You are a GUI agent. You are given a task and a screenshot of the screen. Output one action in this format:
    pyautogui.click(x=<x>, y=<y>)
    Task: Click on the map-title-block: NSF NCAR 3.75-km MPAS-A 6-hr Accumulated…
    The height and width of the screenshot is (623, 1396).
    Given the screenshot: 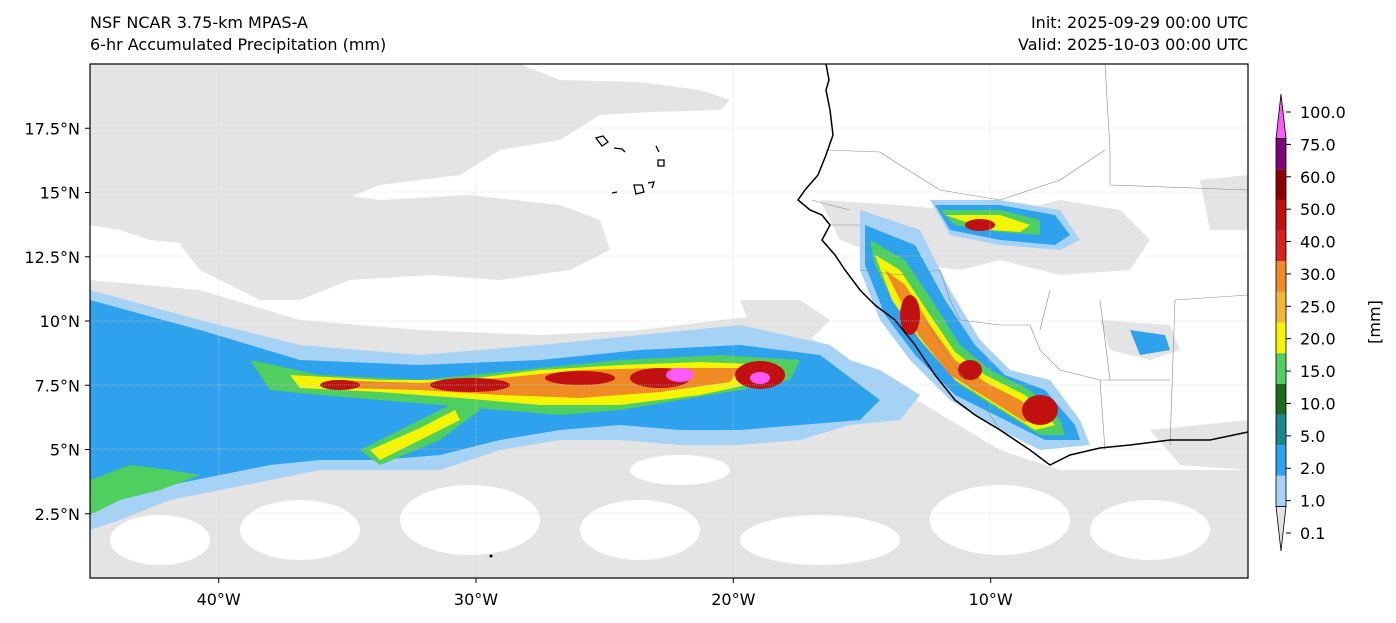 What is the action you would take?
    pyautogui.click(x=238, y=34)
    